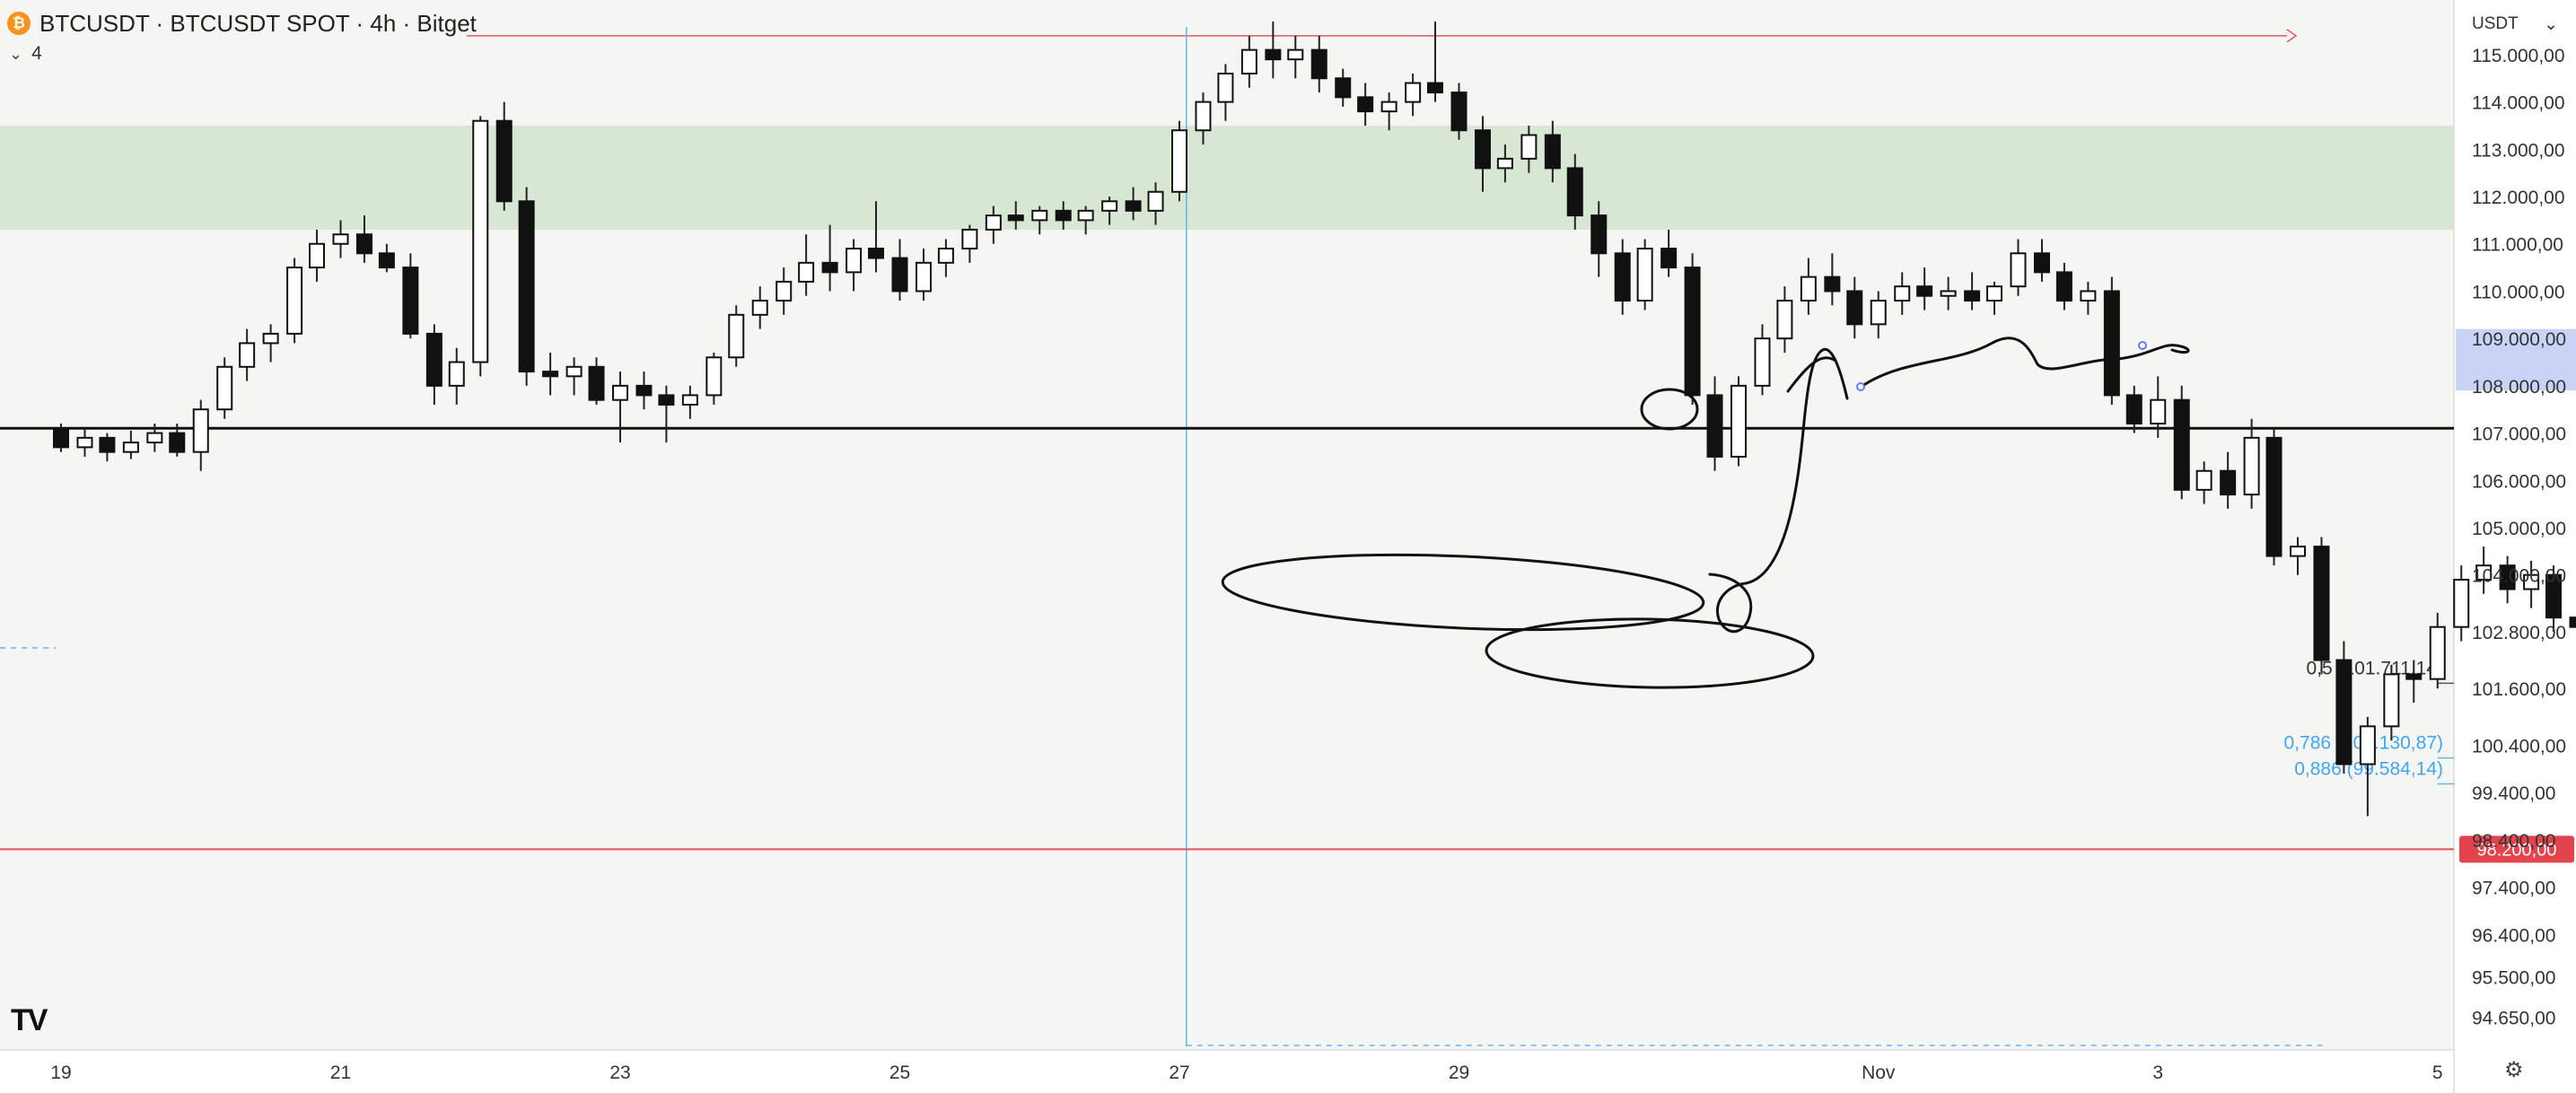 Image resolution: width=2576 pixels, height=1093 pixels. What do you see at coordinates (2514, 1070) in the screenshot?
I see `gear-icon: ⚙` at bounding box center [2514, 1070].